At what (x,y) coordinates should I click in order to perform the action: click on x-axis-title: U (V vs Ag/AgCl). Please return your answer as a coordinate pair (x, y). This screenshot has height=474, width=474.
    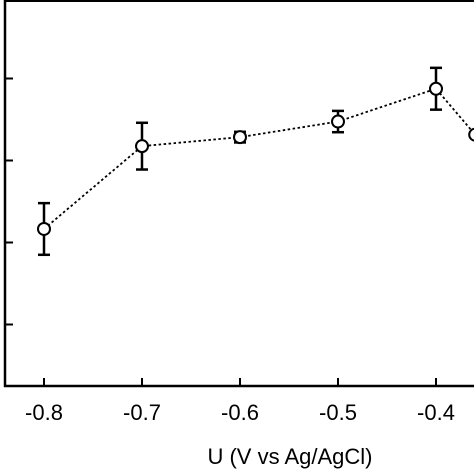
    Looking at the image, I should click on (289, 456).